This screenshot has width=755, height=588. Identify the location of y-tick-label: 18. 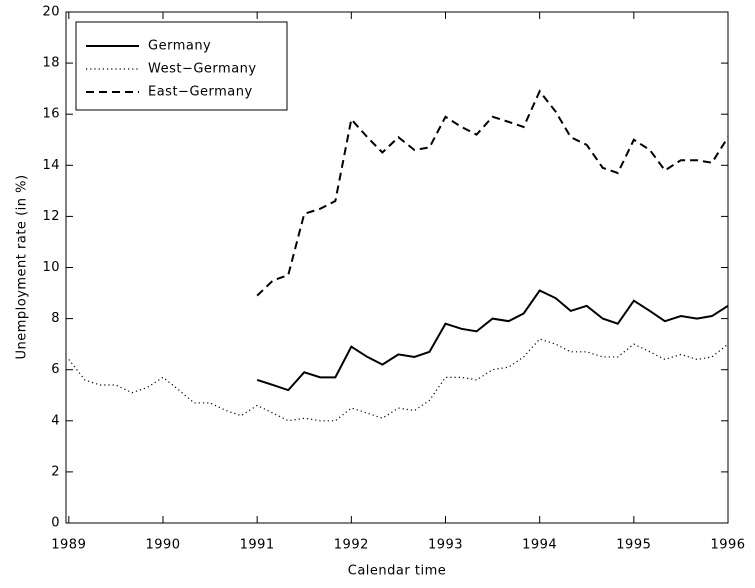
(51, 63).